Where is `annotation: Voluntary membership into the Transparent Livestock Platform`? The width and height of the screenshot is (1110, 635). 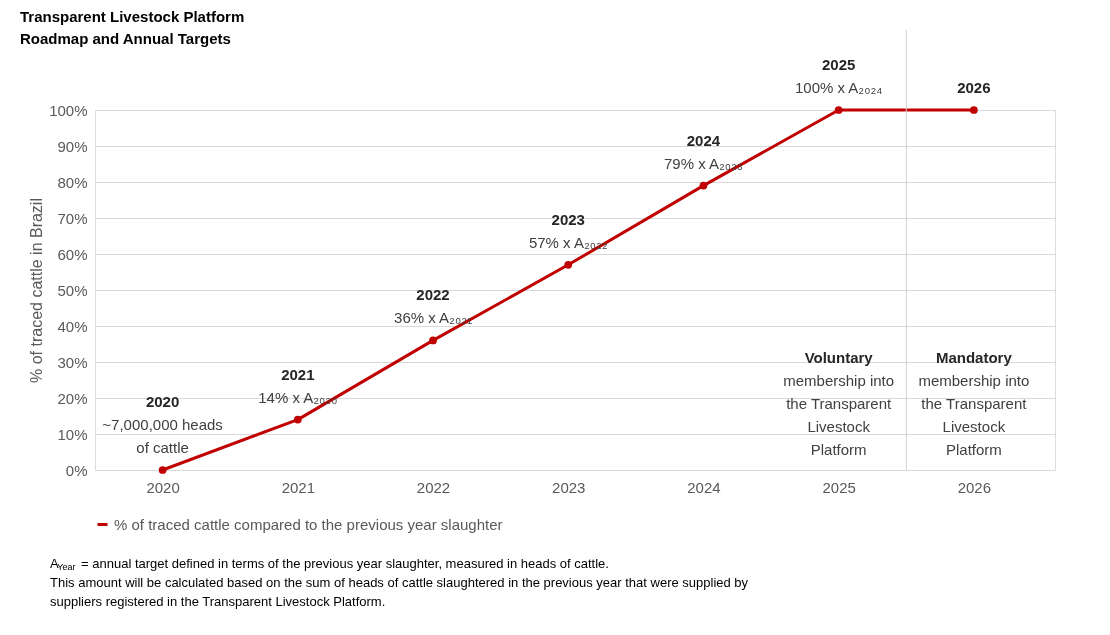
annotation: Voluntary membership into the Transparent Livestock Platform is located at coordinates (839, 403).